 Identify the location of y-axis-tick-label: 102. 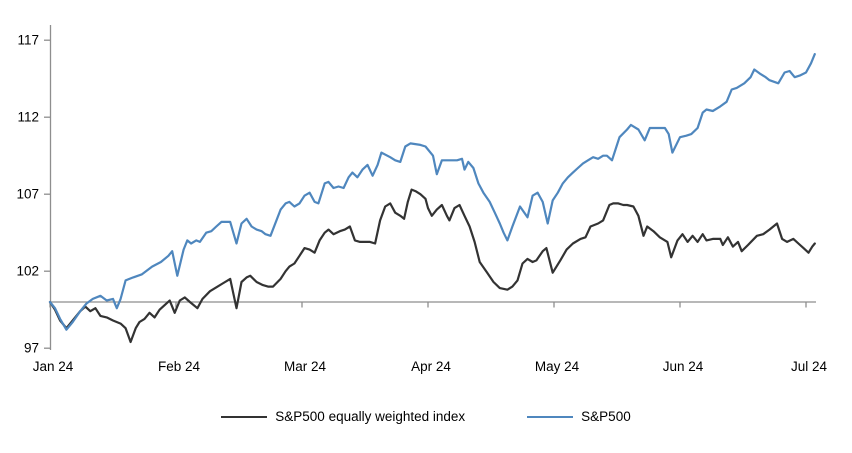
(27, 271).